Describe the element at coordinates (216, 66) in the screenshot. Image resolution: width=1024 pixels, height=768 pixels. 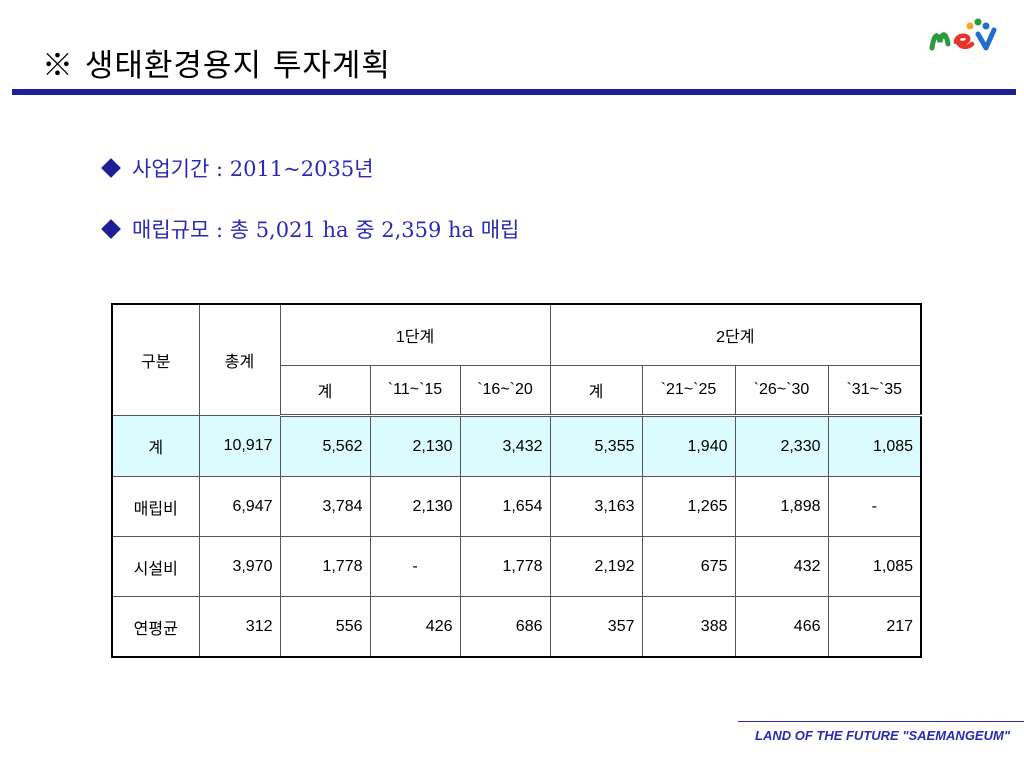
I see `page-title: ※ 생태환경용지 투자계획` at that location.